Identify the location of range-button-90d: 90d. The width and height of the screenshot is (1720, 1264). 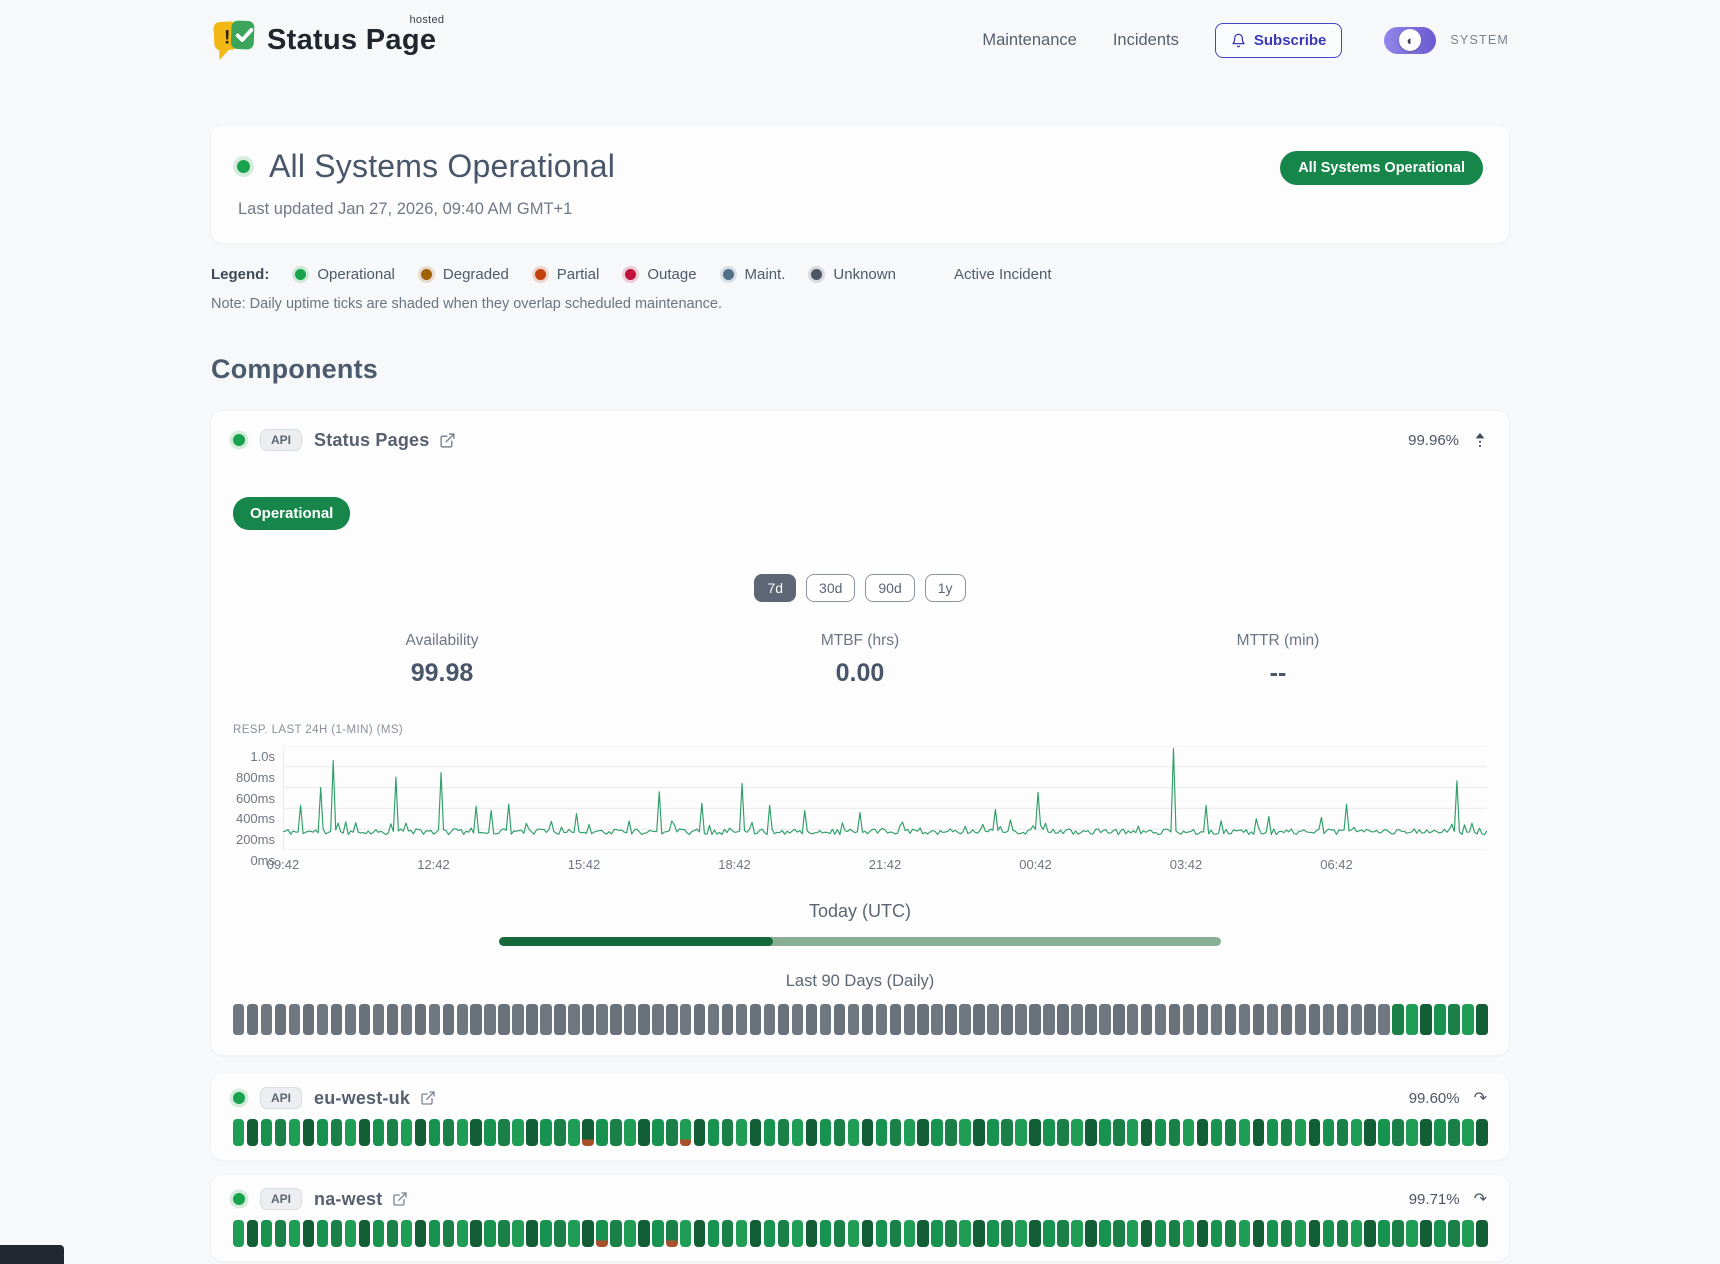
(890, 588).